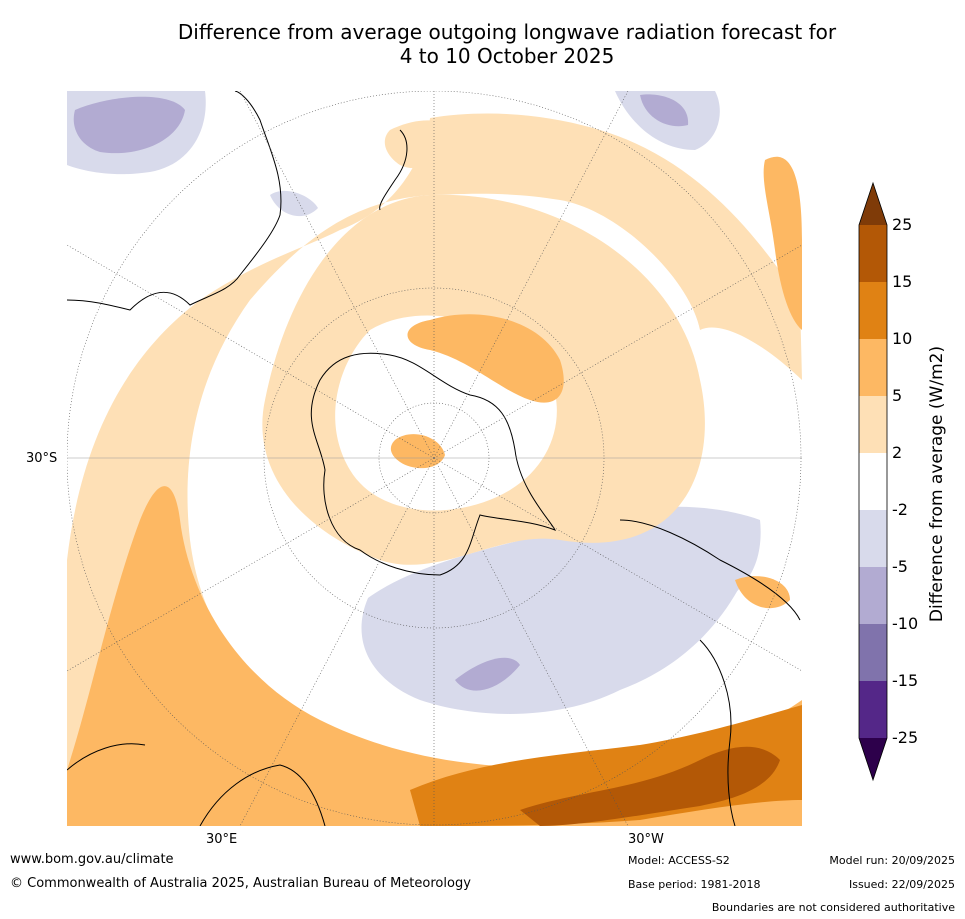 This screenshot has height=919, width=965. Describe the element at coordinates (196, 784) in the screenshot. I see `coast-africa` at that location.